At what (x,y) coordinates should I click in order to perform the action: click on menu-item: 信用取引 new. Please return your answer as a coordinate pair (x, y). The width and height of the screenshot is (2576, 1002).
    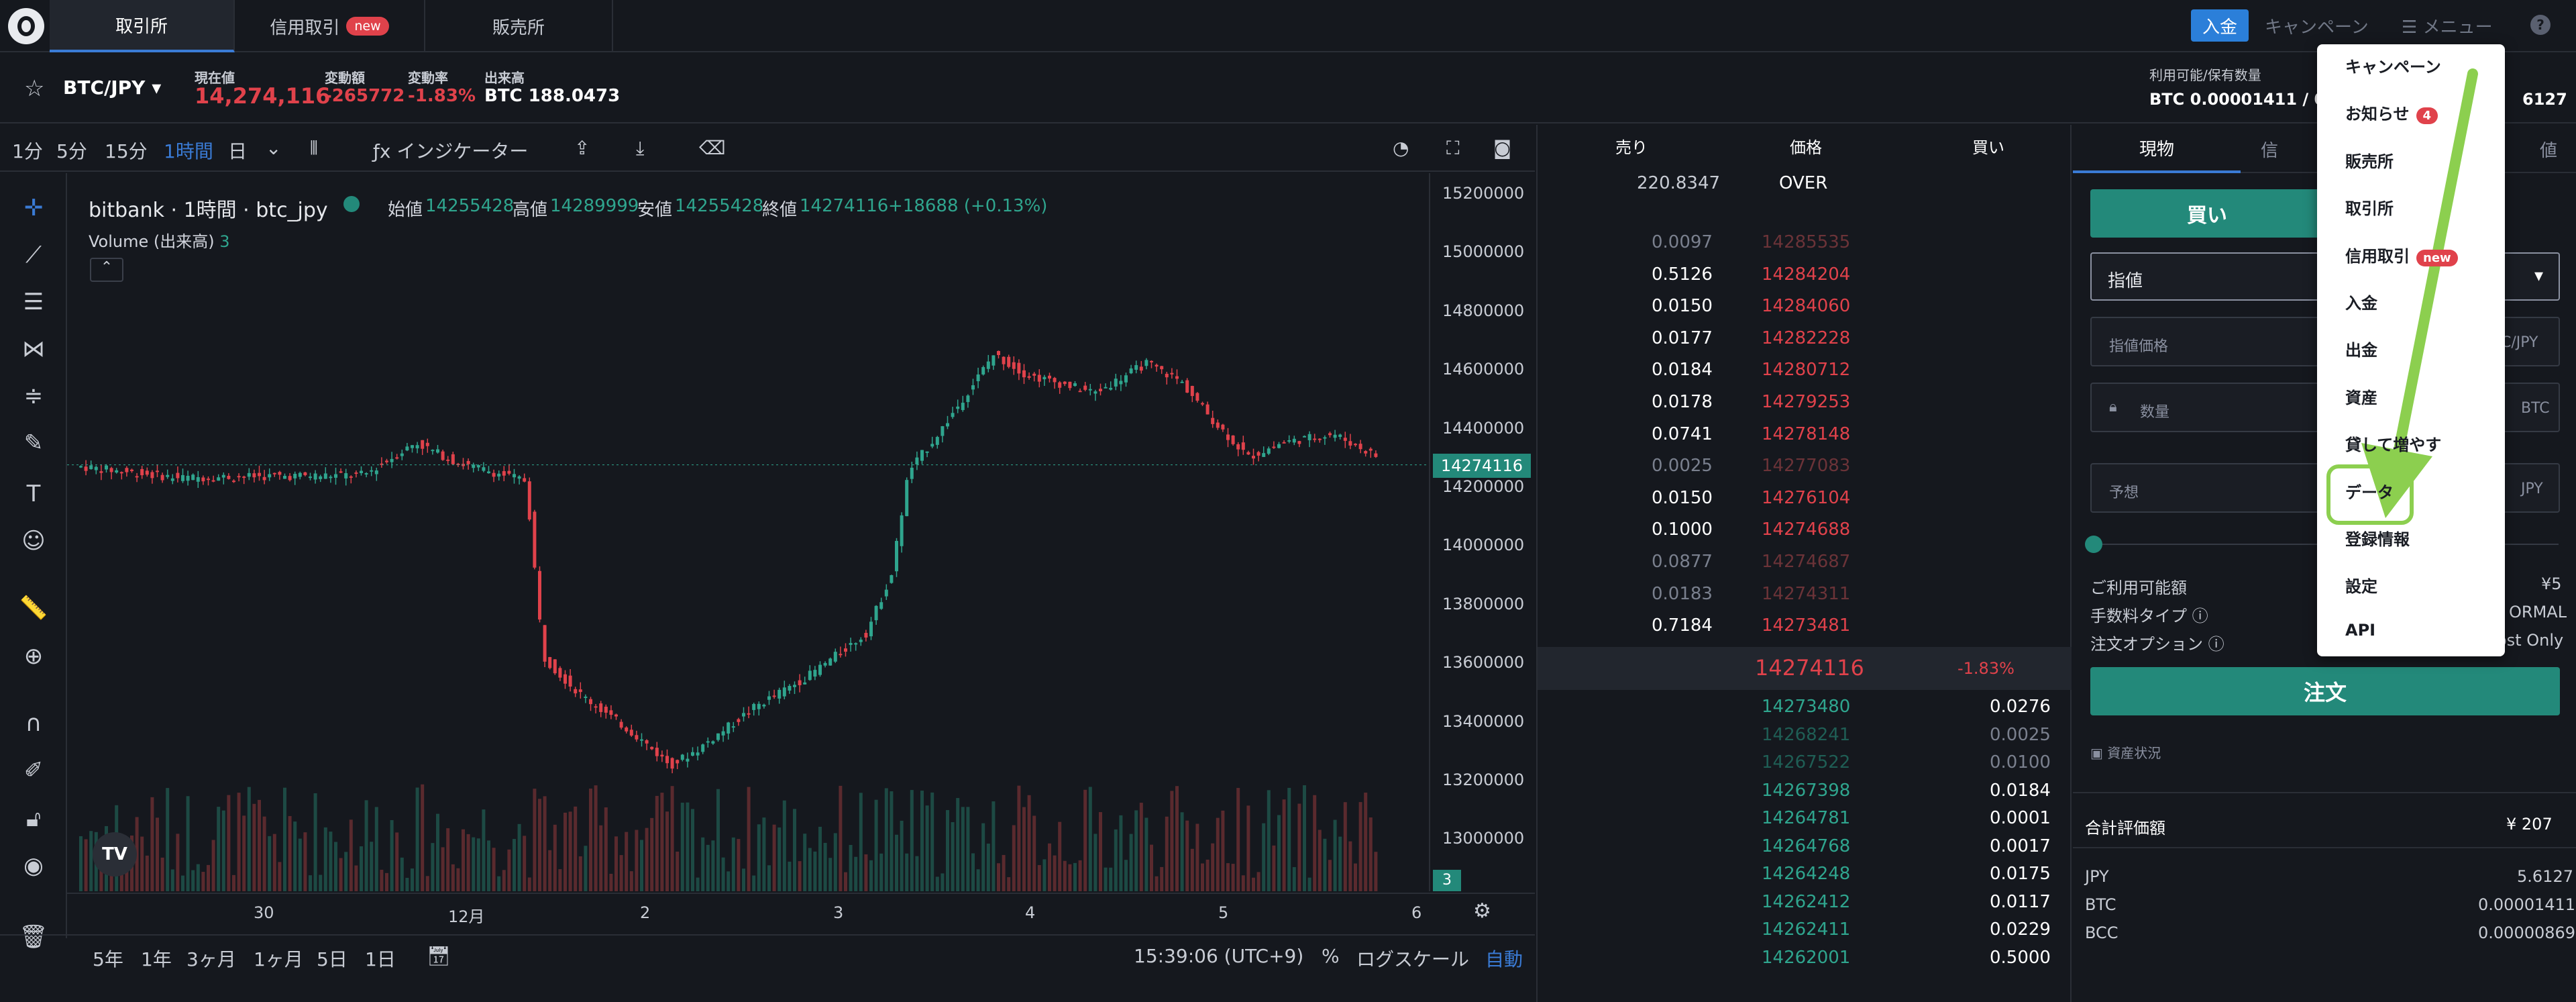
    Looking at the image, I should click on (2401, 254).